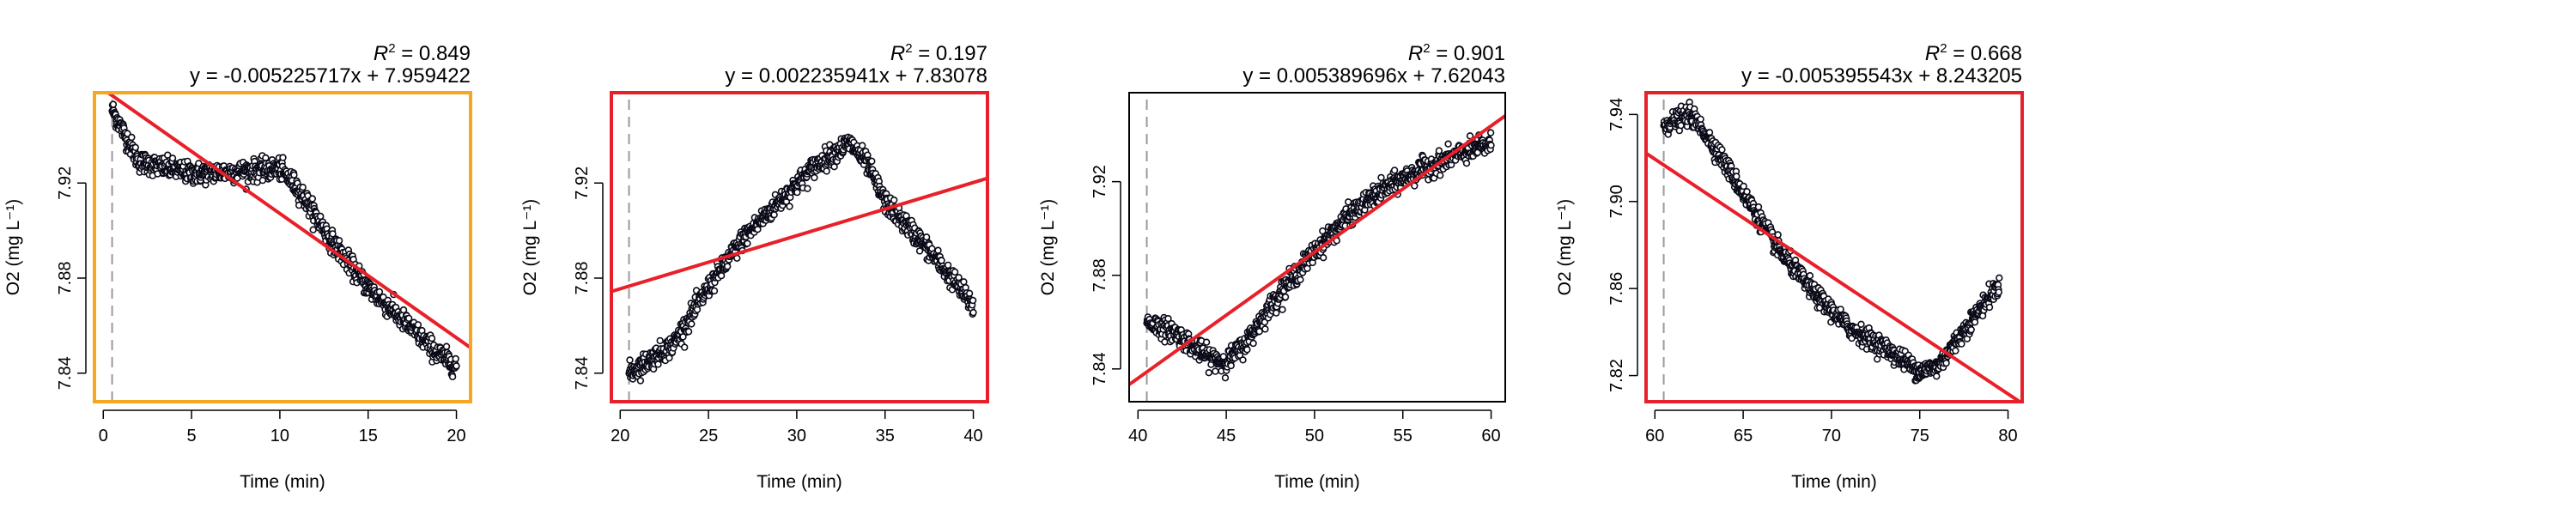 The width and height of the screenshot is (2576, 515). Describe the element at coordinates (2007, 436) in the screenshot. I see `x-tick-label: 80` at that location.